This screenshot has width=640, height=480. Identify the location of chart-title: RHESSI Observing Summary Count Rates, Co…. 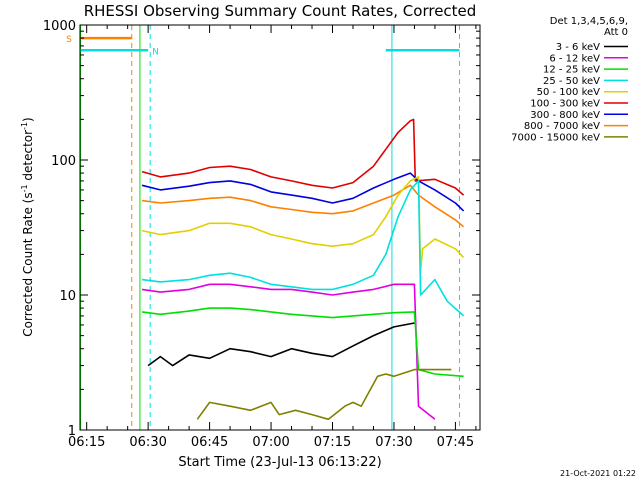
(280, 11).